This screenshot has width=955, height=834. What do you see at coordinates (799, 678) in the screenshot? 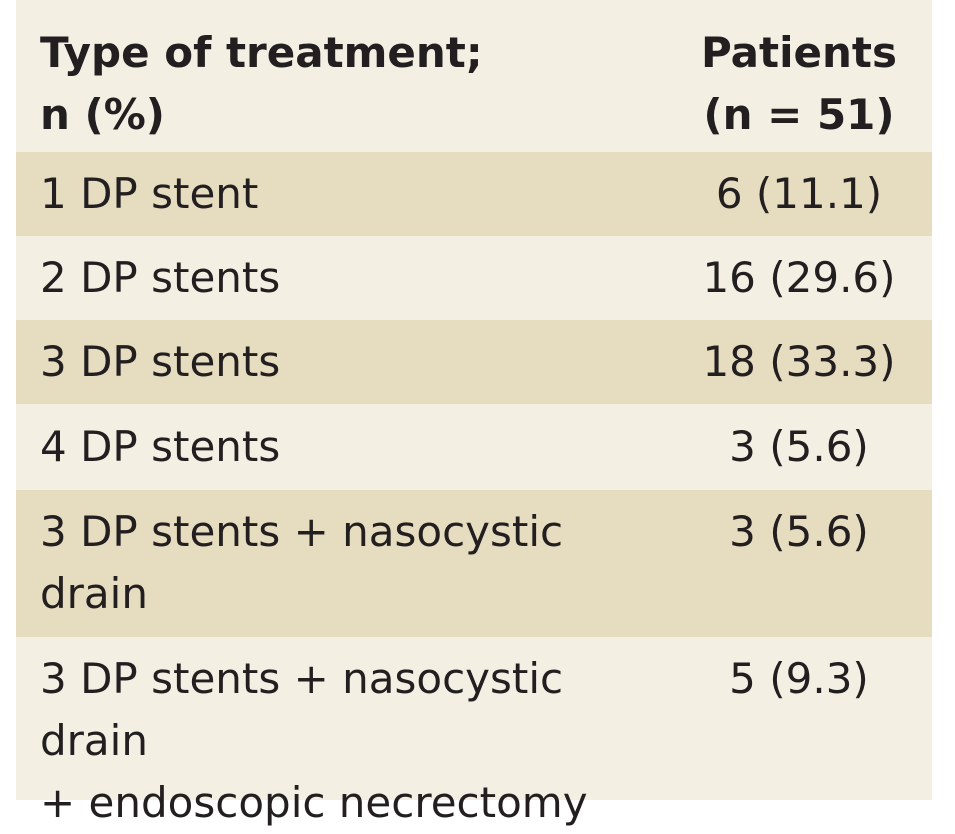
I see `patients-cell: 5 (9.3)` at bounding box center [799, 678].